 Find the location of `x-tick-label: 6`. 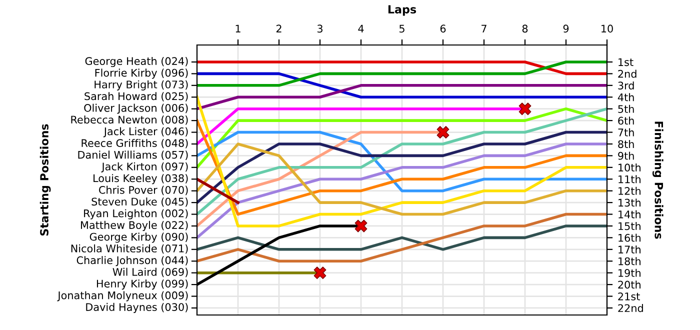

x-tick-label: 6 is located at coordinates (443, 28).